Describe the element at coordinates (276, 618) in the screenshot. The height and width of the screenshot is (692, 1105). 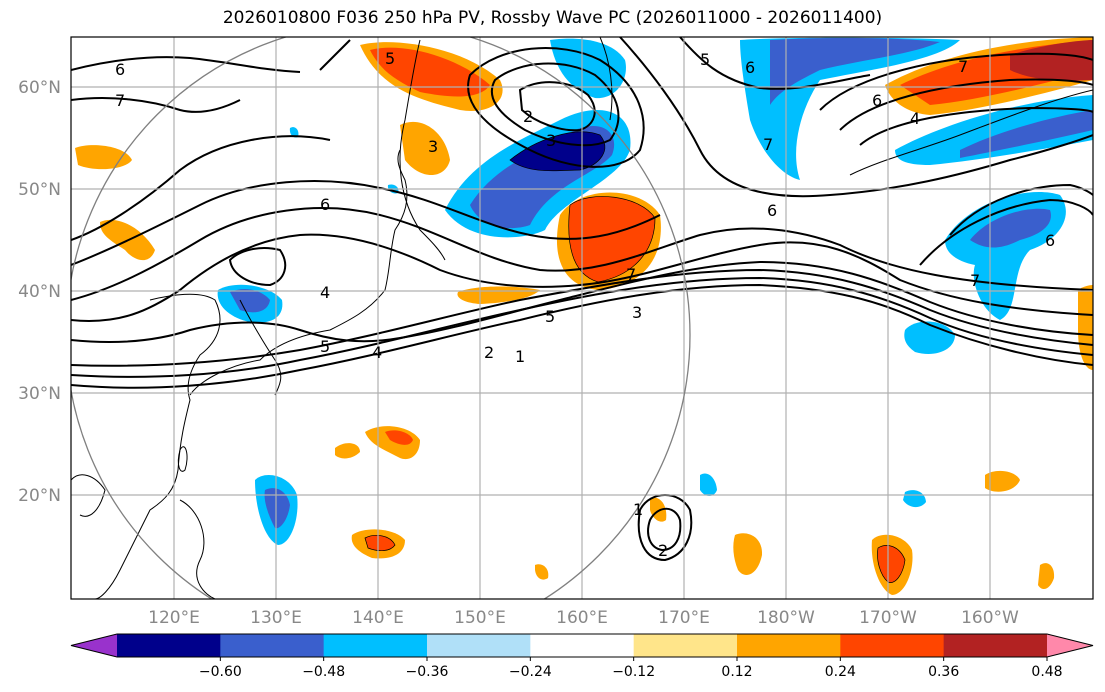
I see `lon-label: 130°E` at that location.